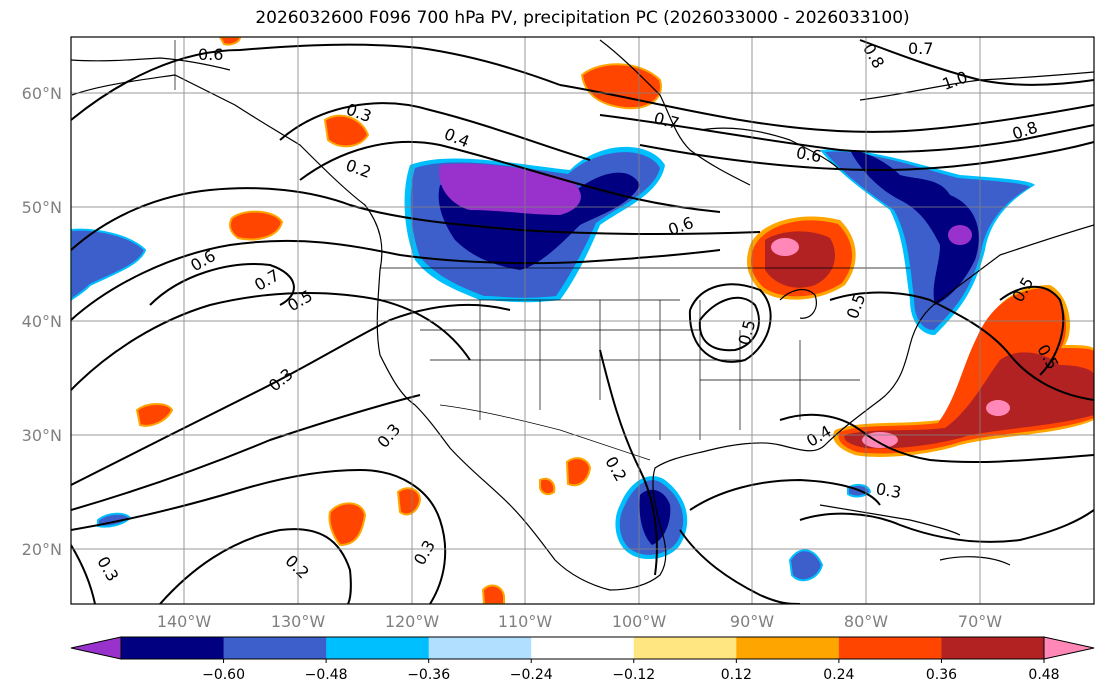  What do you see at coordinates (531, 675) in the screenshot?
I see `colorbar-tick-label: −0.24` at bounding box center [531, 675].